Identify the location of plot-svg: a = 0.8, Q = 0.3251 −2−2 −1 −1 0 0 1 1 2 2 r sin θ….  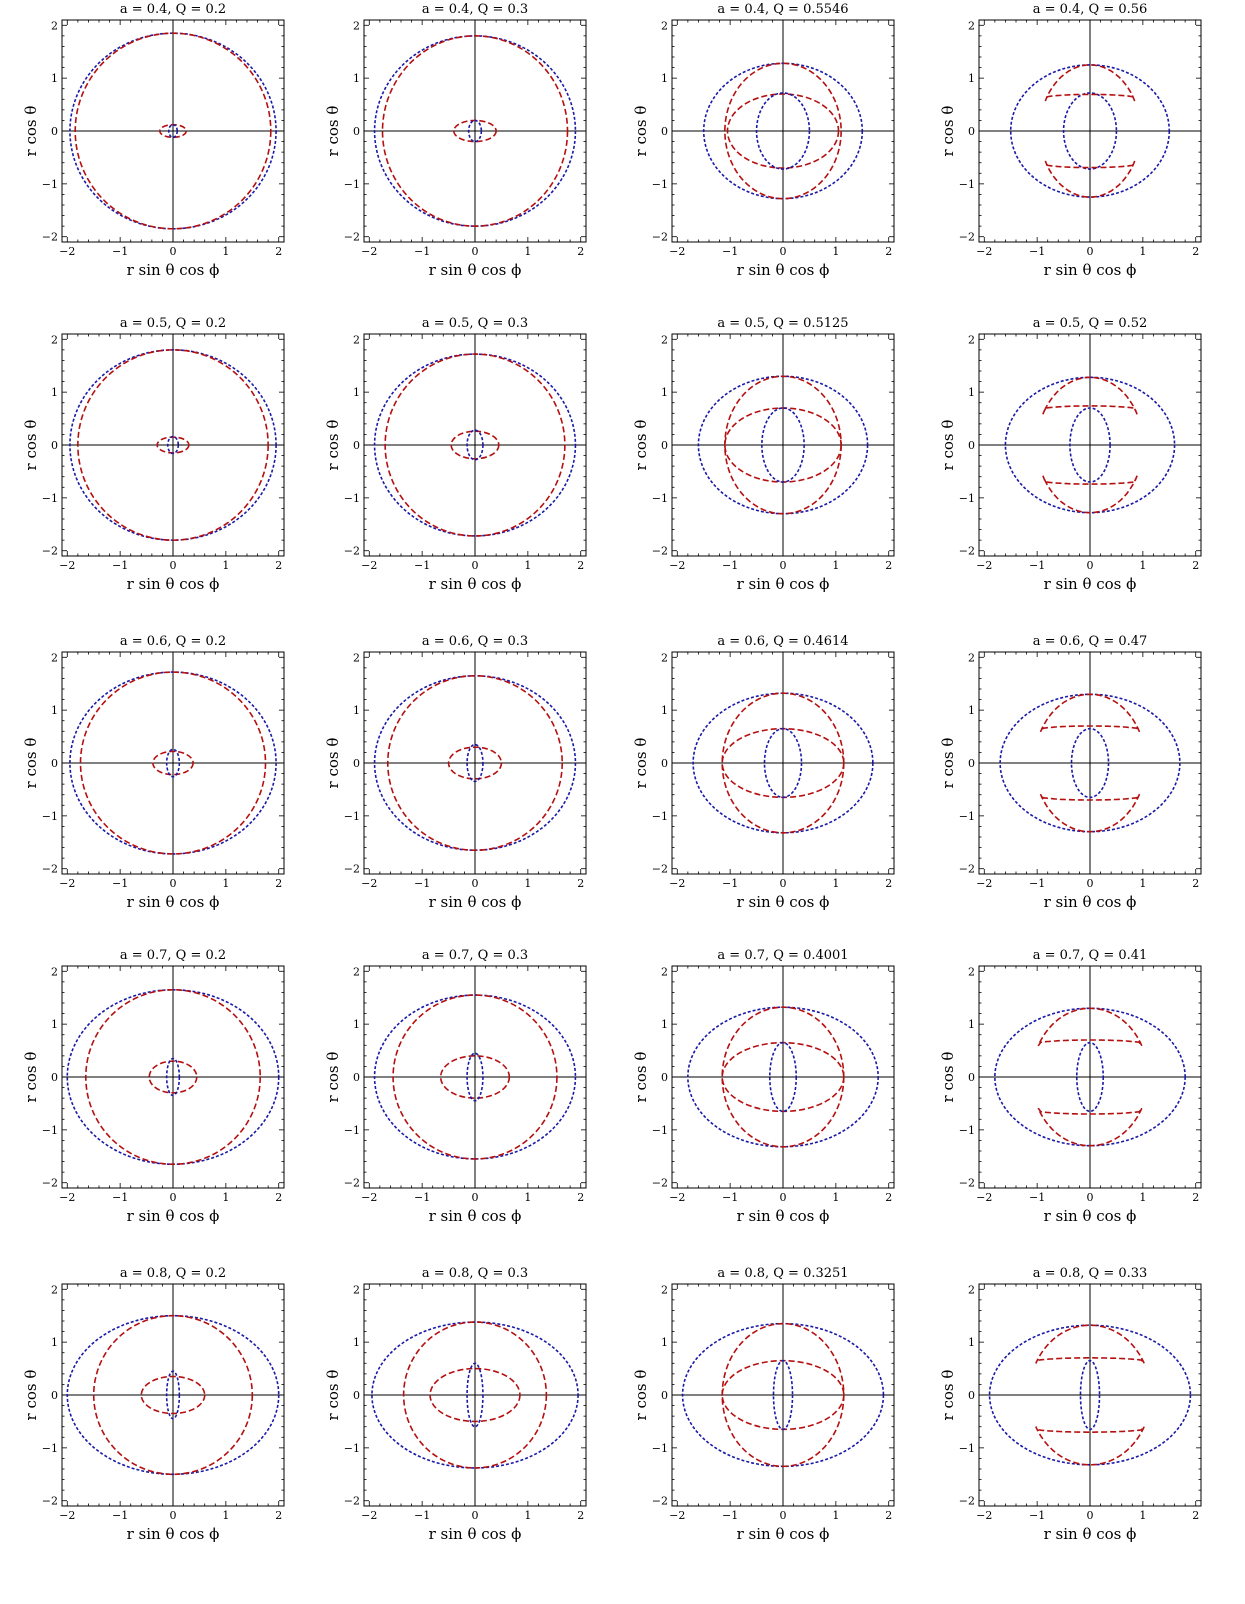
(763, 1404).